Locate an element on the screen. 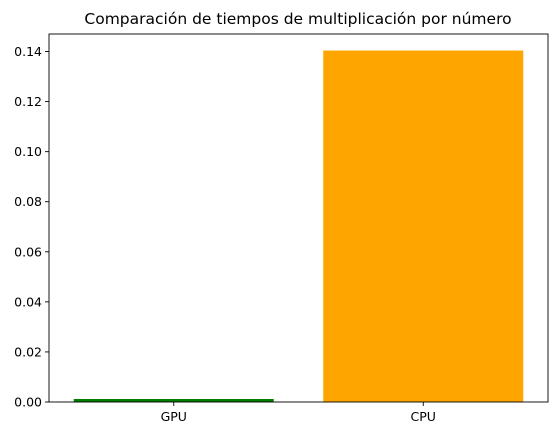 The width and height of the screenshot is (556, 436). y-axis: 0.00 0.02 0.04 0.06 0.08 0.10 0.12 0.14 is located at coordinates (31, 227).